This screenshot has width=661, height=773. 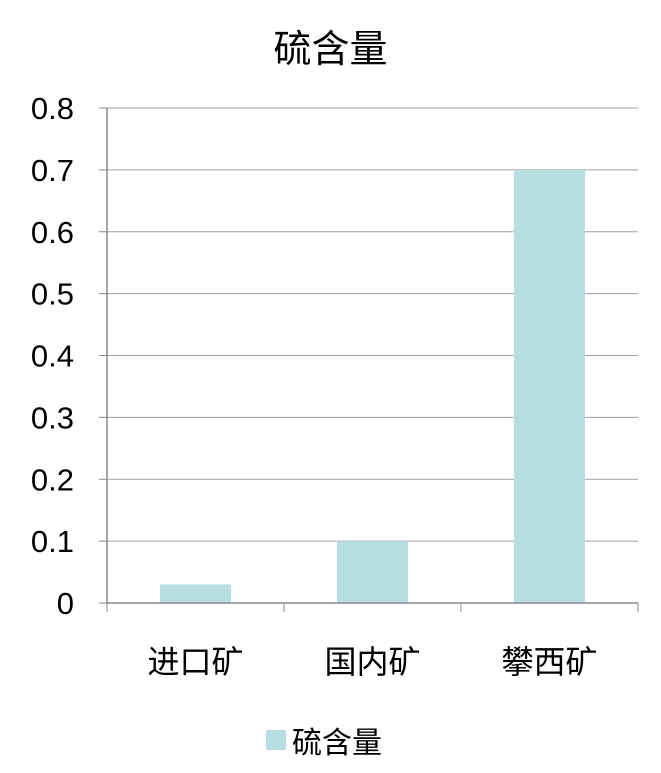 I want to click on x-tick-label: 进口矿, so click(x=195, y=662).